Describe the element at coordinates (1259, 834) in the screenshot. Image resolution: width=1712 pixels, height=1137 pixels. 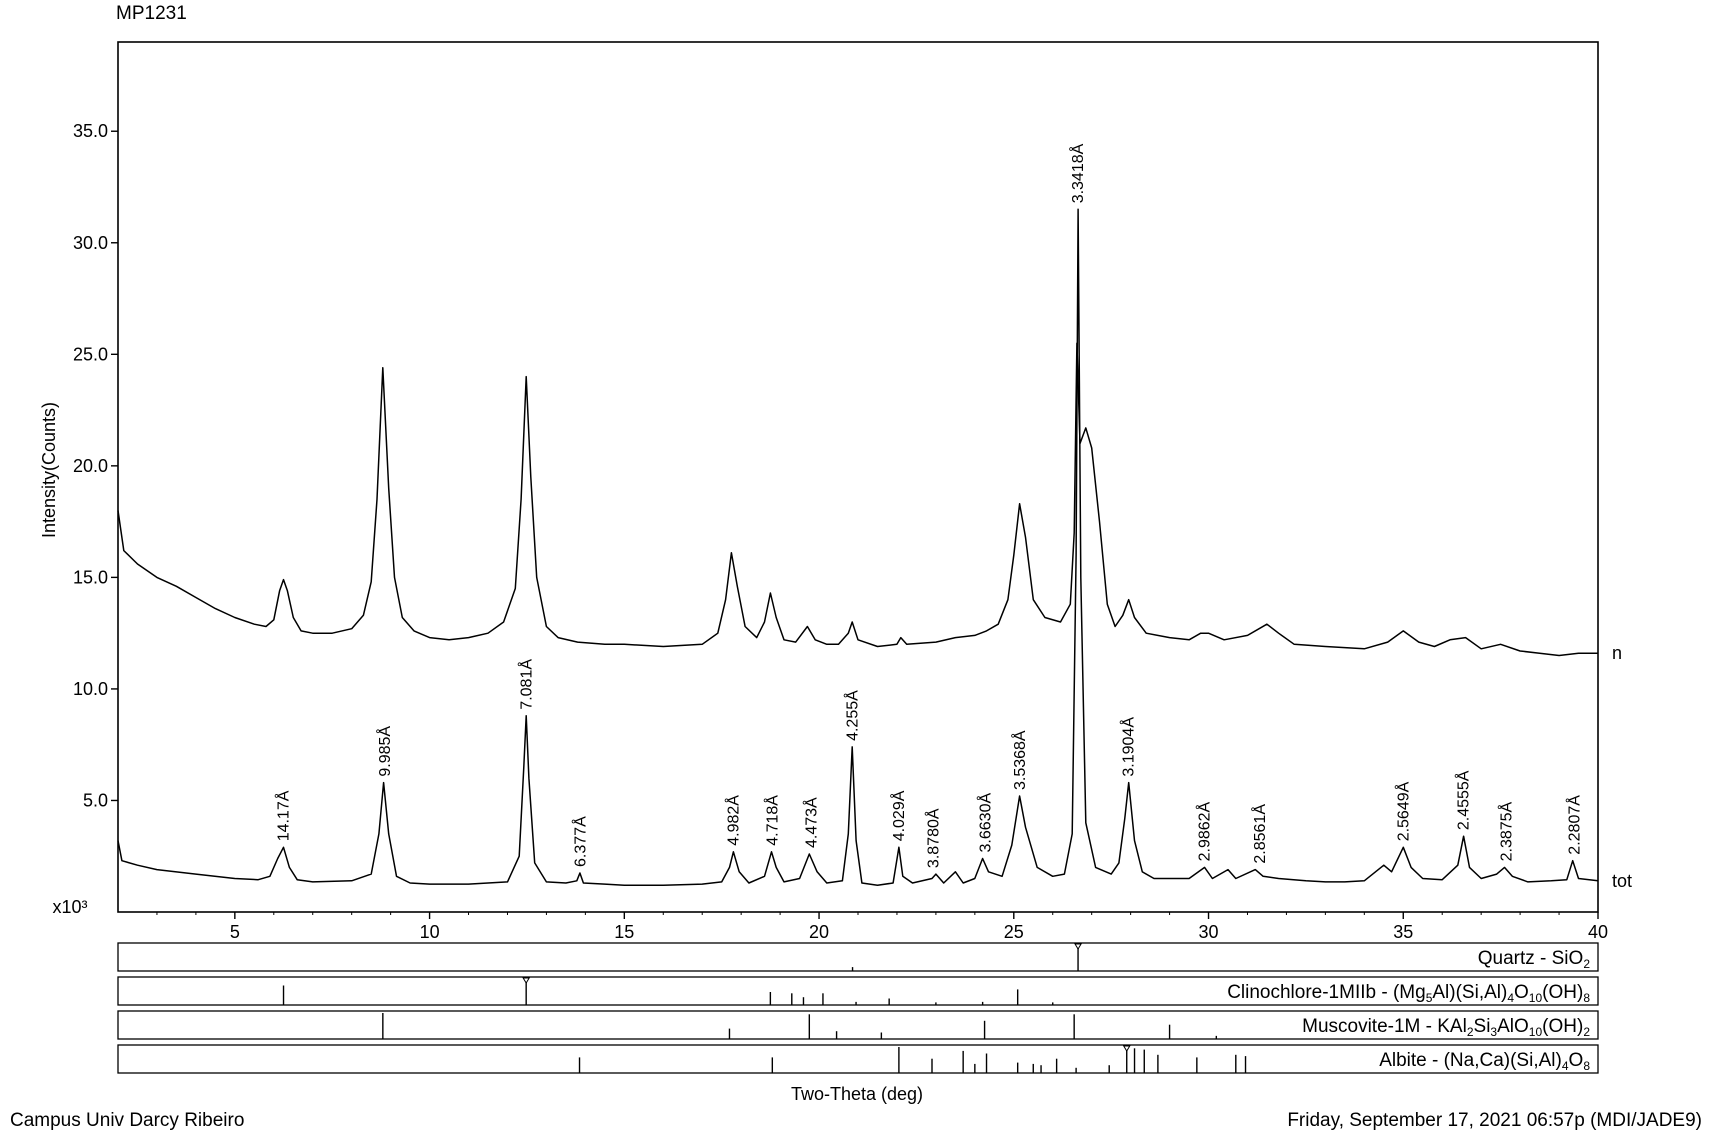
I see `peak-label: 2.8561Å` at that location.